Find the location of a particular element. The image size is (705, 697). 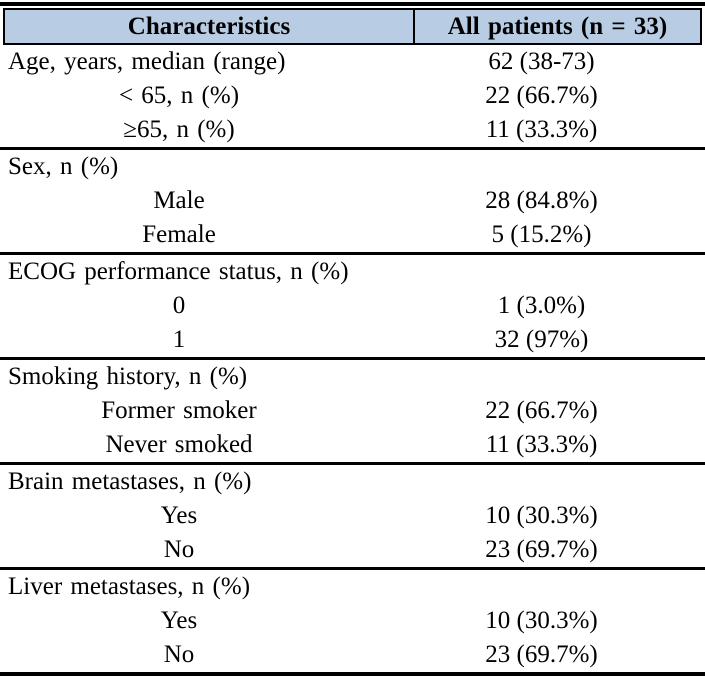

table-row: 1 32 (97%) is located at coordinates (352, 340).